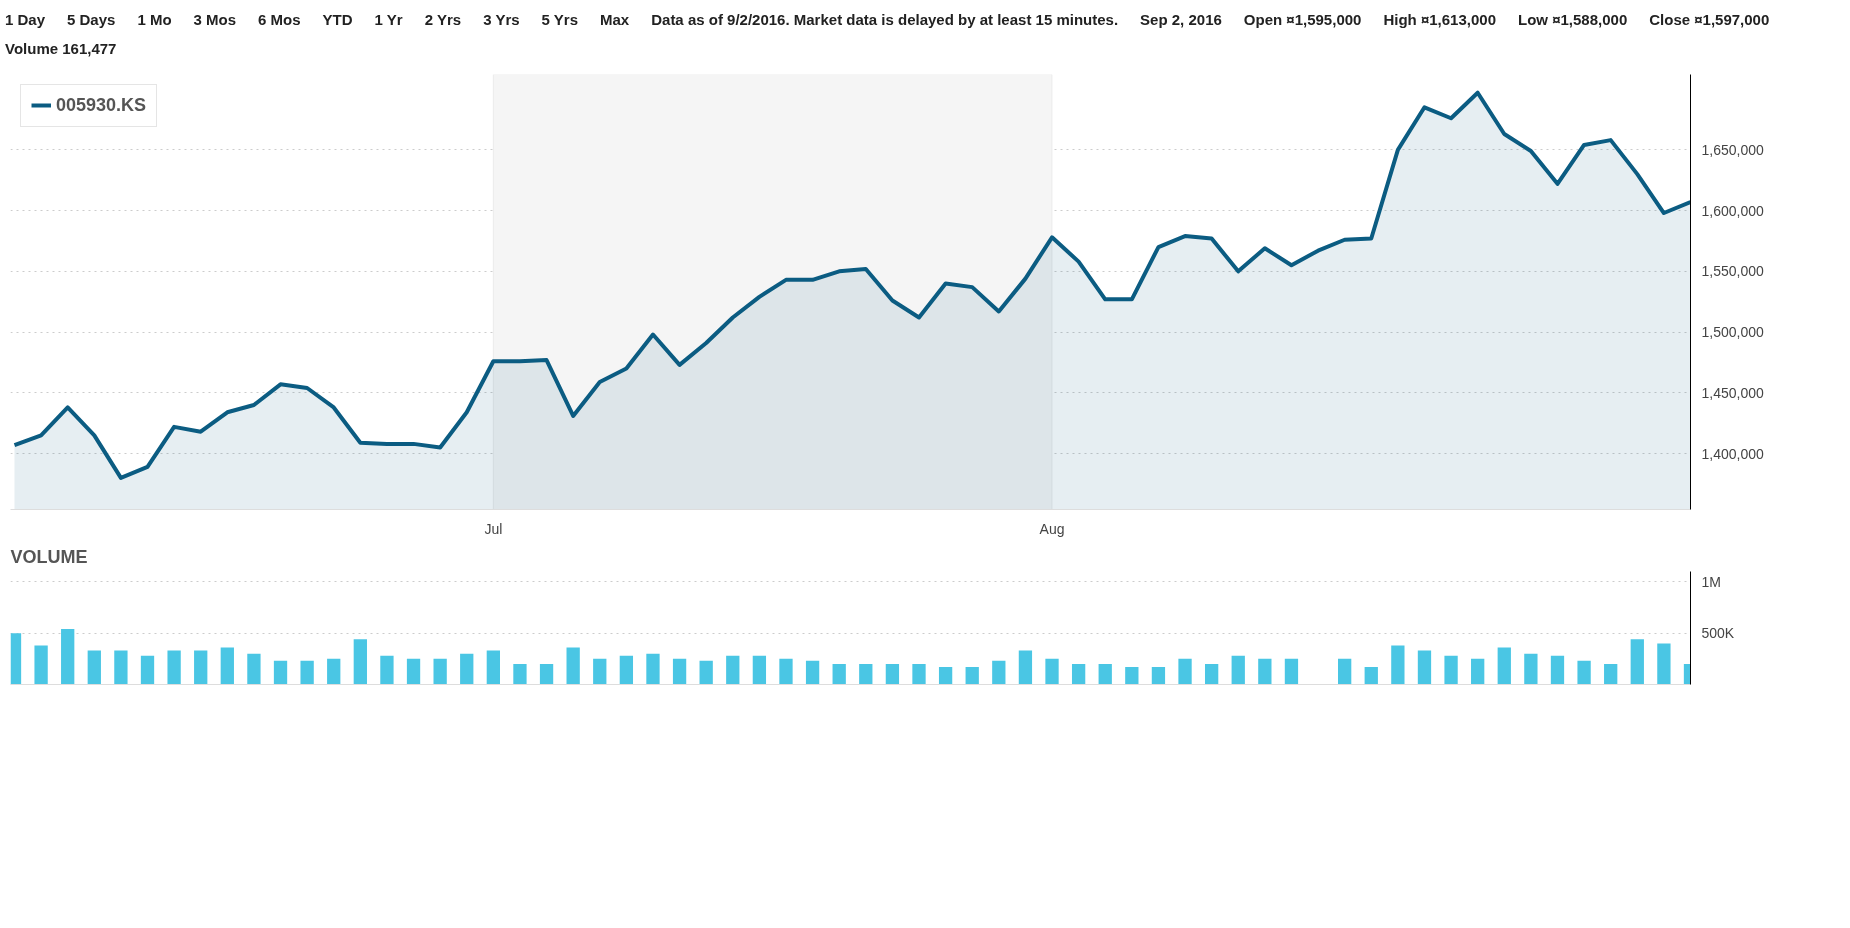 This screenshot has width=1850, height=928. What do you see at coordinates (1732, 453) in the screenshot?
I see `y-tick-label: 1,400,000` at bounding box center [1732, 453].